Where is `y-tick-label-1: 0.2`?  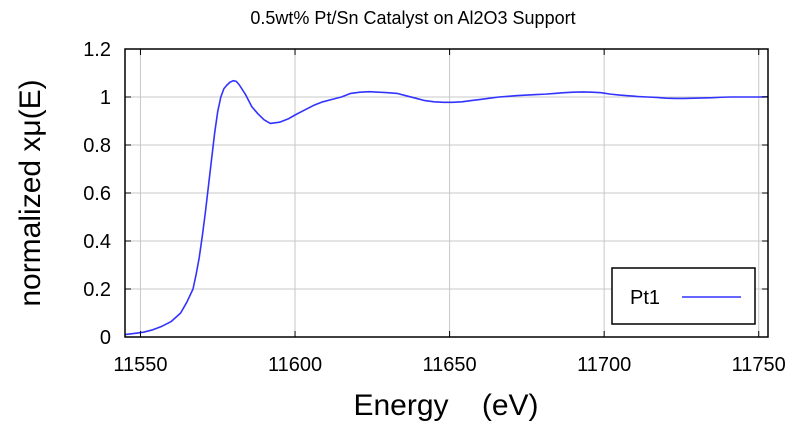 y-tick-label-1: 0.2 is located at coordinates (97, 290).